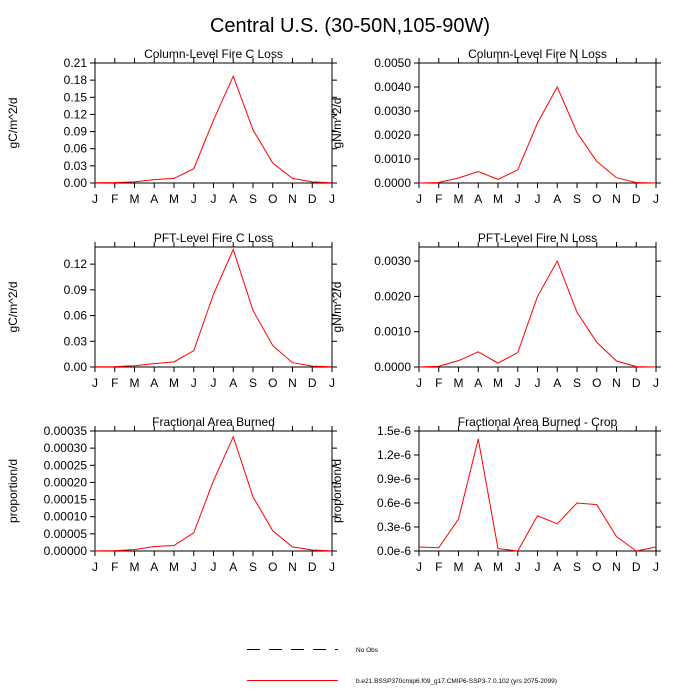 This screenshot has width=700, height=700. What do you see at coordinates (392, 183) in the screenshot?
I see `y-tick-label: 0.0000` at bounding box center [392, 183].